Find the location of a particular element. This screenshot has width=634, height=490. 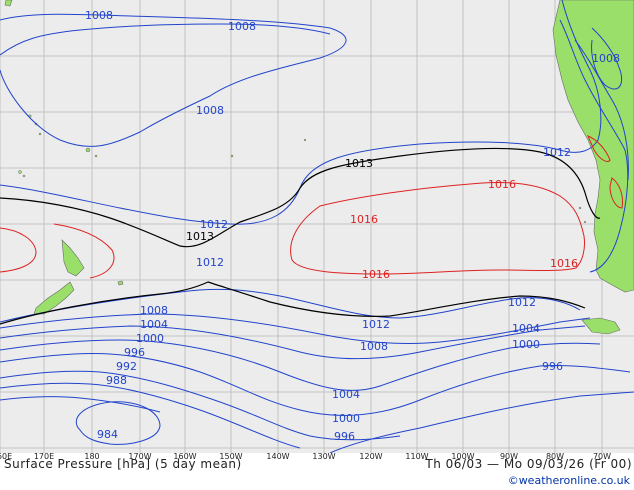

lon-tick: 130W is located at coordinates (324, 456).